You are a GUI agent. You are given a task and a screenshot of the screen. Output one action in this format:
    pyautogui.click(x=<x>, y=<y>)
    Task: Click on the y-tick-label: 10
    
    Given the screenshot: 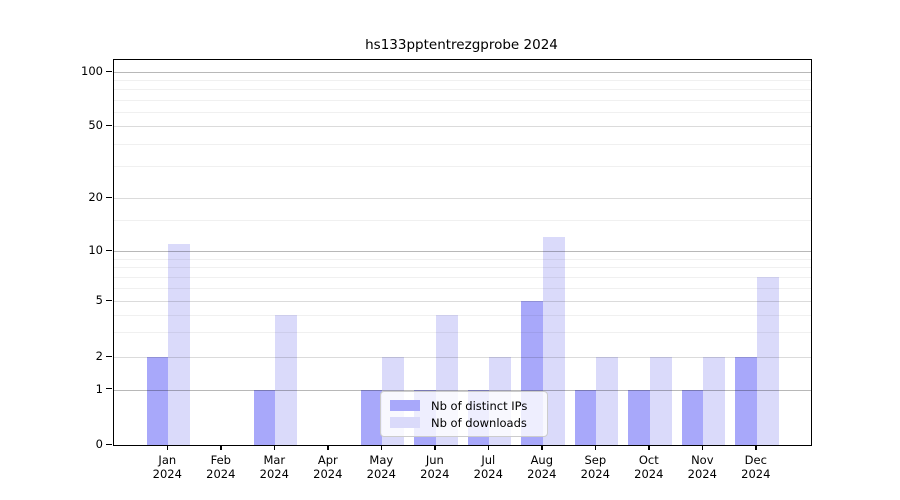 What is the action you would take?
    pyautogui.click(x=95, y=250)
    